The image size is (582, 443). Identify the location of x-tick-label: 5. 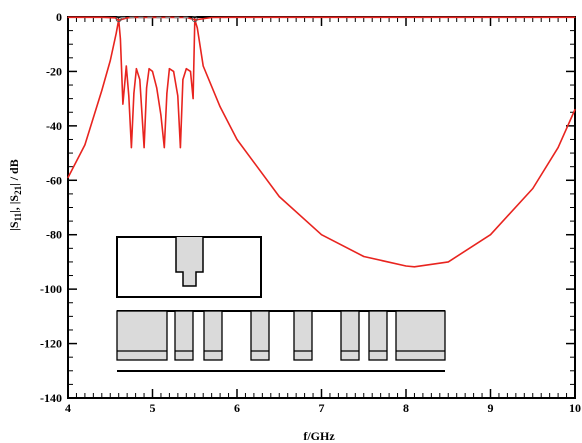
(153, 408).